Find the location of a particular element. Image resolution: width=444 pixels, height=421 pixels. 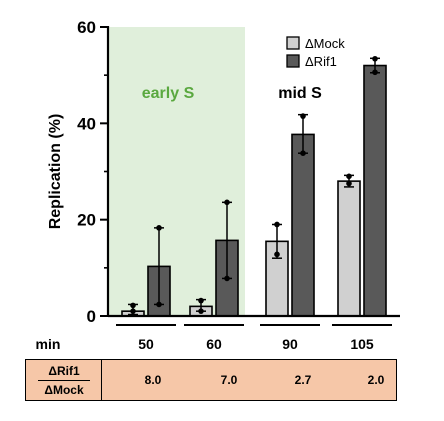

y-tick-label-60: 60 is located at coordinates (86, 27).